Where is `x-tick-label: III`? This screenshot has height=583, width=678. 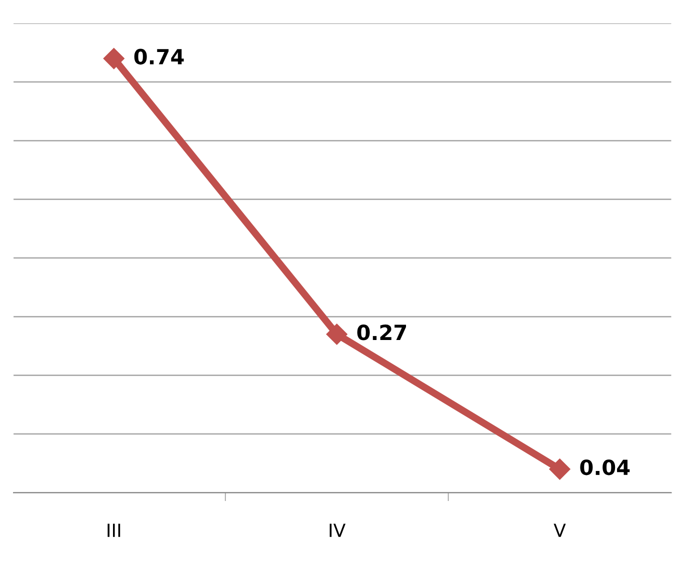
x-tick-label: III is located at coordinates (114, 530).